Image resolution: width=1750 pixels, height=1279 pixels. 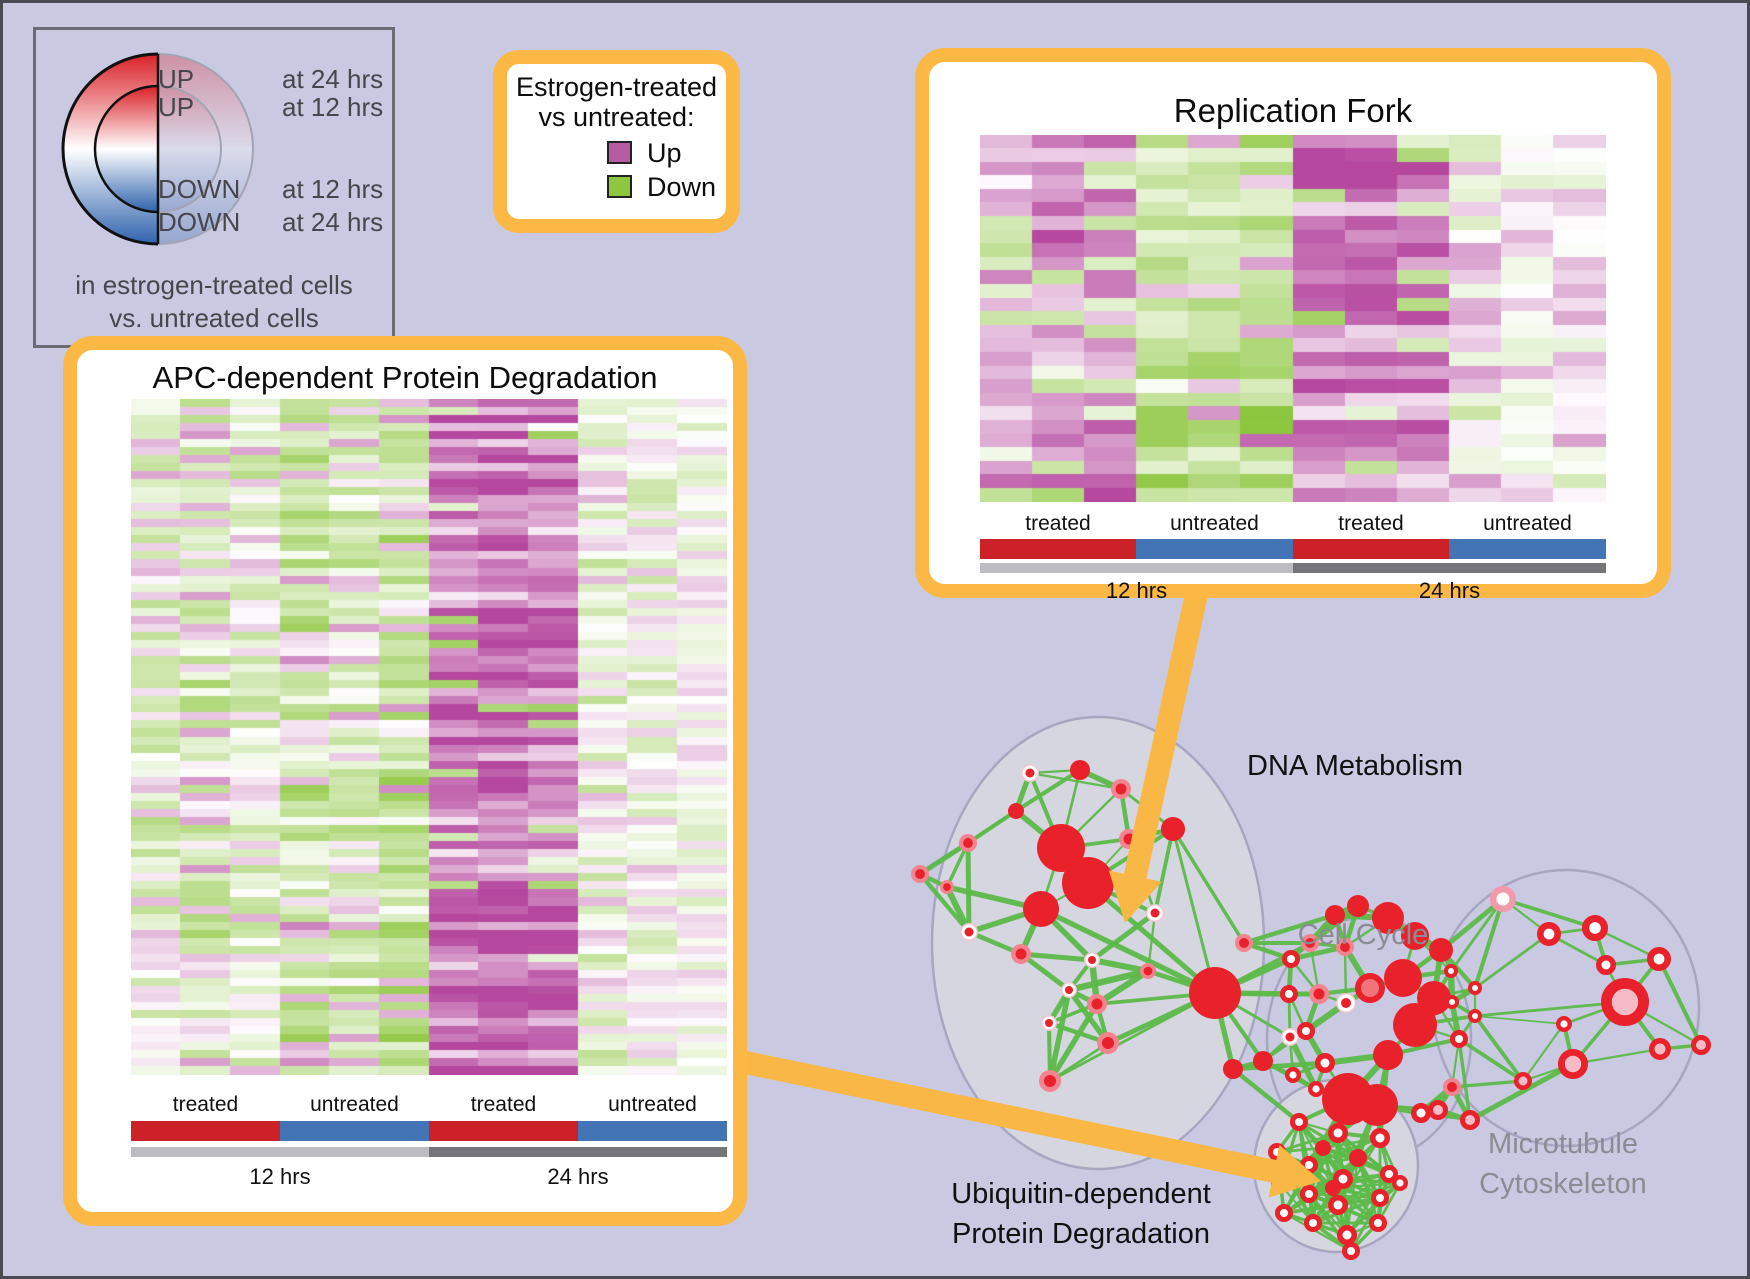 What do you see at coordinates (1503, 899) in the screenshot?
I see `gene-node-pinkRing` at bounding box center [1503, 899].